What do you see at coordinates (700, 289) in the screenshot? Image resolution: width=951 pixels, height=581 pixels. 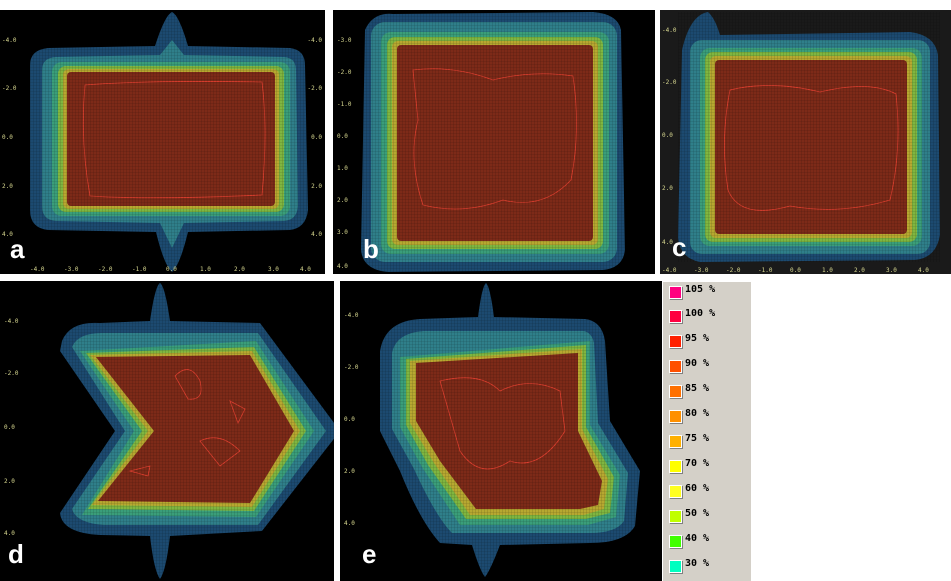 I see `legend-label: 105 %` at bounding box center [700, 289].